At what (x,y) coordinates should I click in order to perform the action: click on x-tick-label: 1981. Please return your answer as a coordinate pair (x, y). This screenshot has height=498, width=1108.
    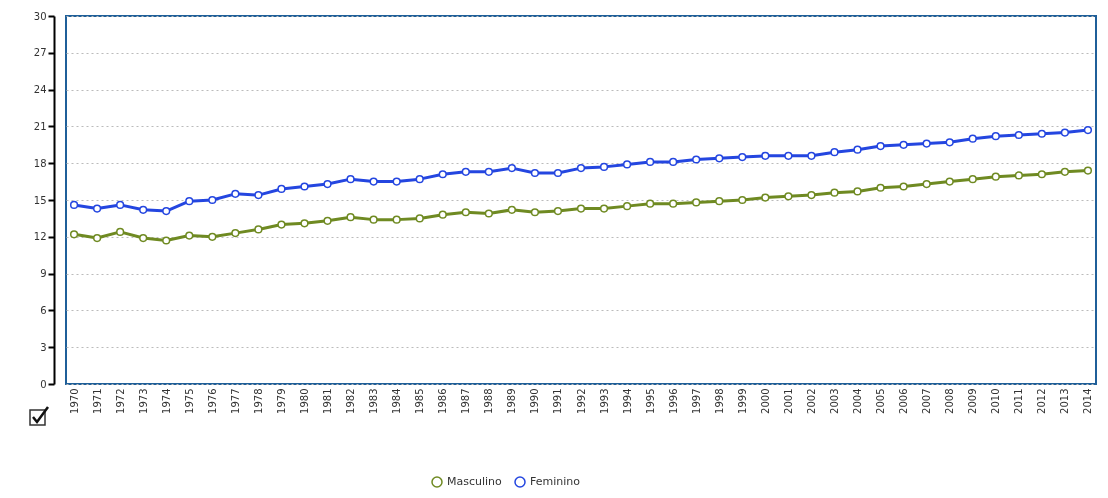
    Looking at the image, I should click on (328, 401).